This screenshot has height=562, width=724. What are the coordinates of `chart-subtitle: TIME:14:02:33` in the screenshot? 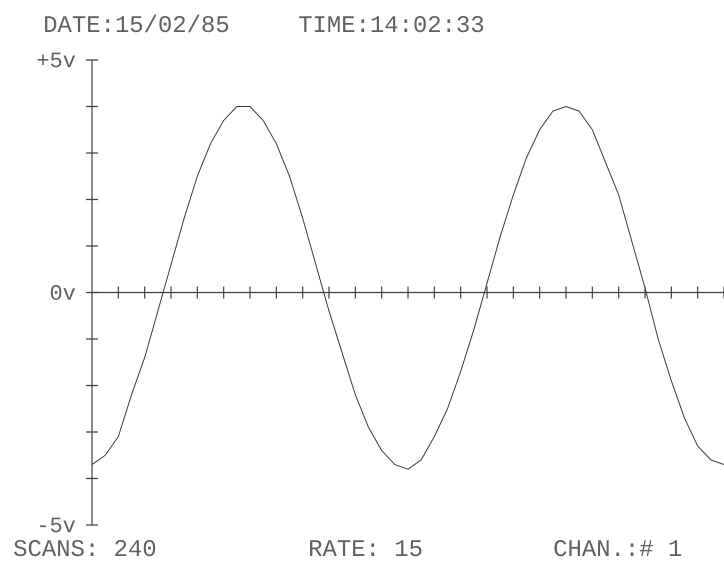 It's located at (391, 24).